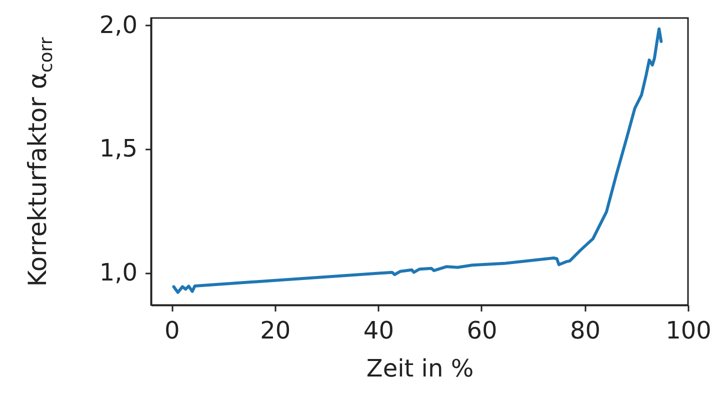 This screenshot has width=726, height=411. Describe the element at coordinates (118, 24) in the screenshot. I see `y-tick-label: 2,0` at that location.